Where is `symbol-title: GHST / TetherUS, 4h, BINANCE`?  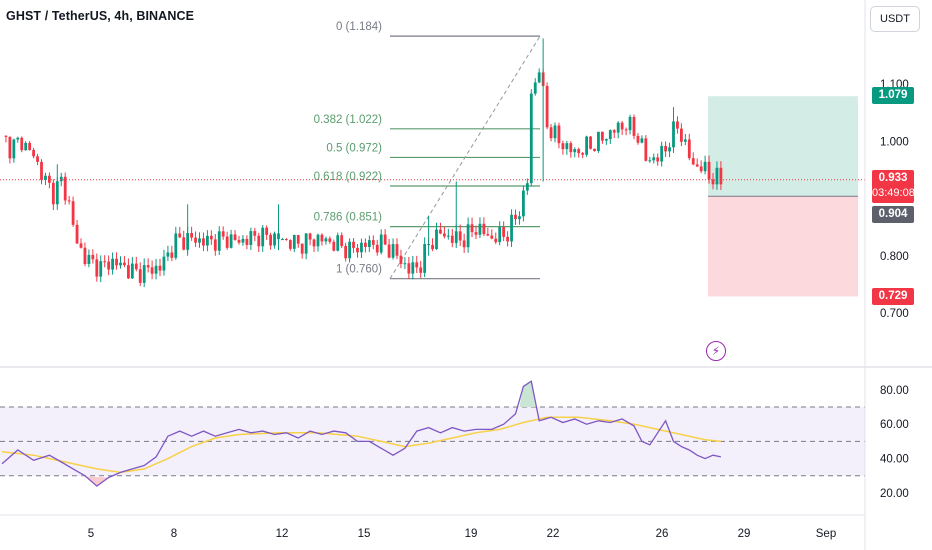
symbol-title: GHST / TetherUS, 4h, BINANCE is located at coordinates (100, 16).